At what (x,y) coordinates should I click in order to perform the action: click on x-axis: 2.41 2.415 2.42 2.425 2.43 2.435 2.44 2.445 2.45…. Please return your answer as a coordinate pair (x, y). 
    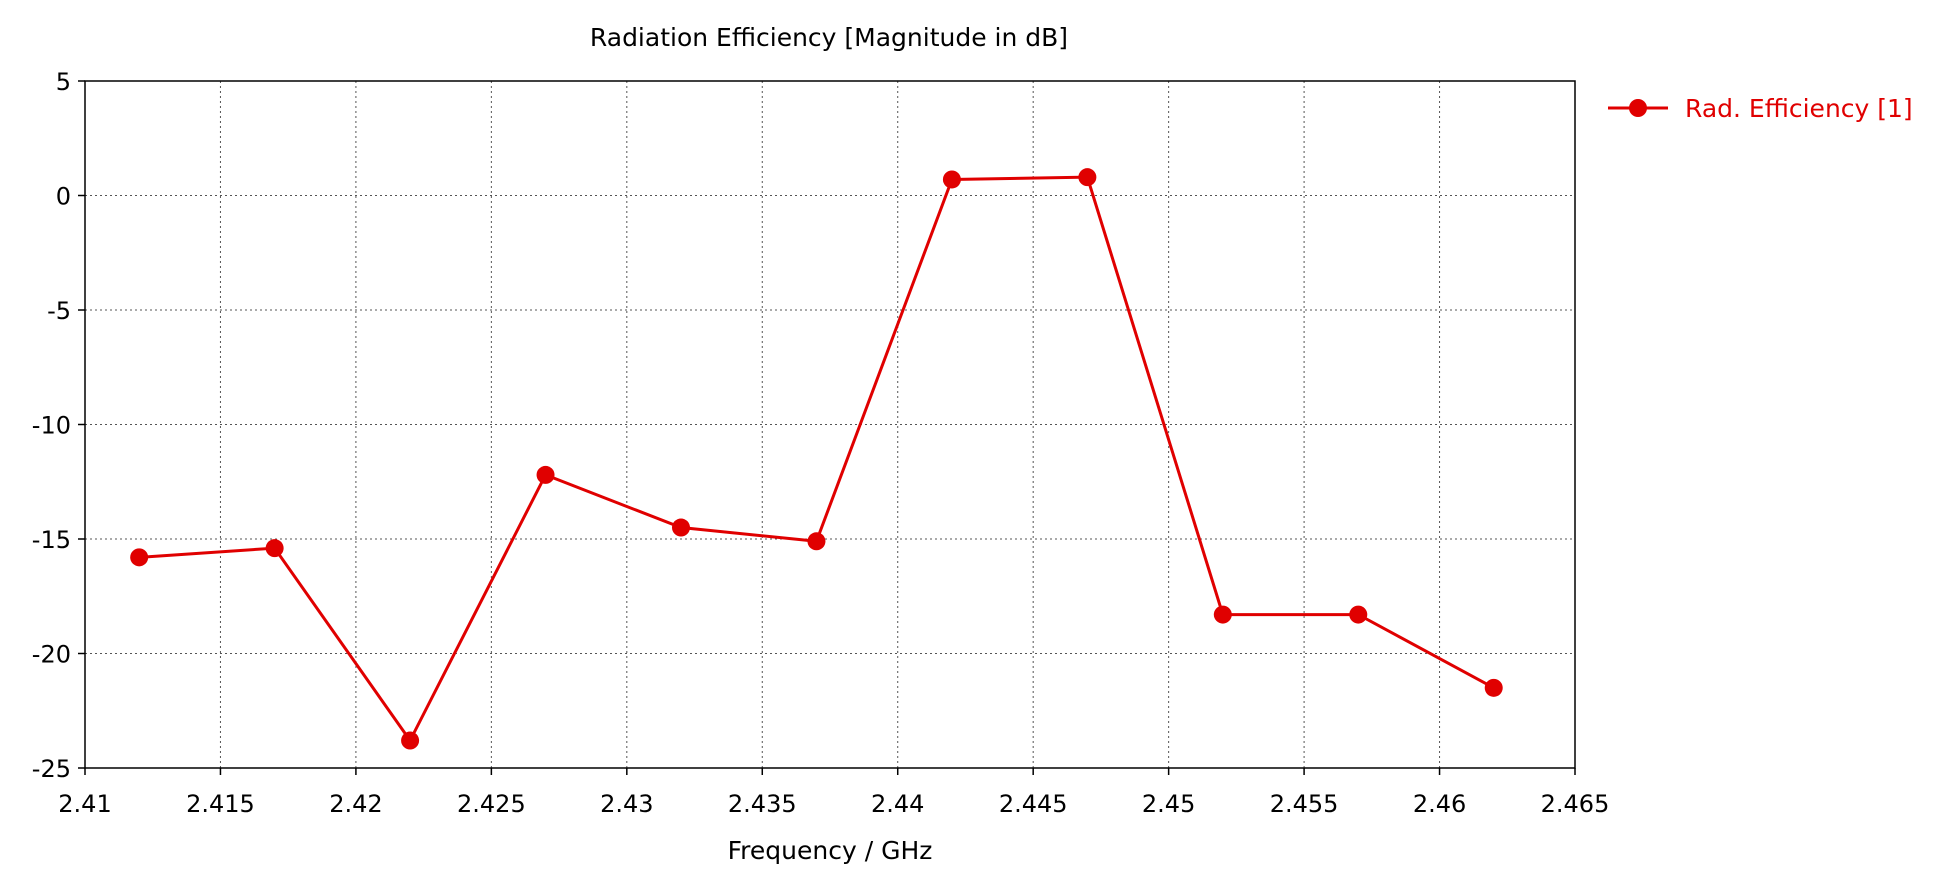
    Looking at the image, I should click on (833, 793).